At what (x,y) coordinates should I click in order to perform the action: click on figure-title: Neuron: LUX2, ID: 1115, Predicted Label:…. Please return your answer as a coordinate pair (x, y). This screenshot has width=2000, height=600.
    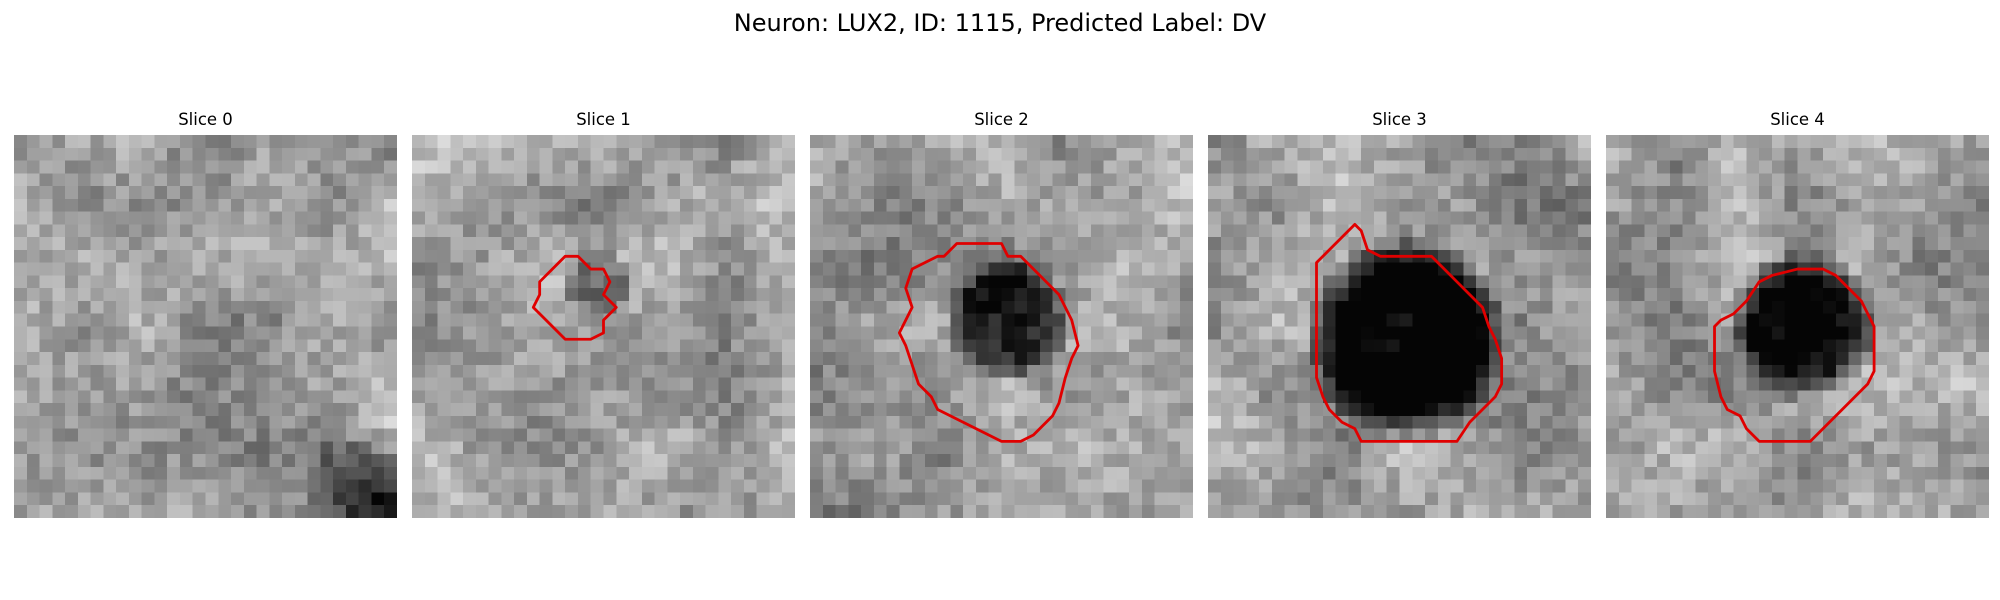
    Looking at the image, I should click on (1000, 23).